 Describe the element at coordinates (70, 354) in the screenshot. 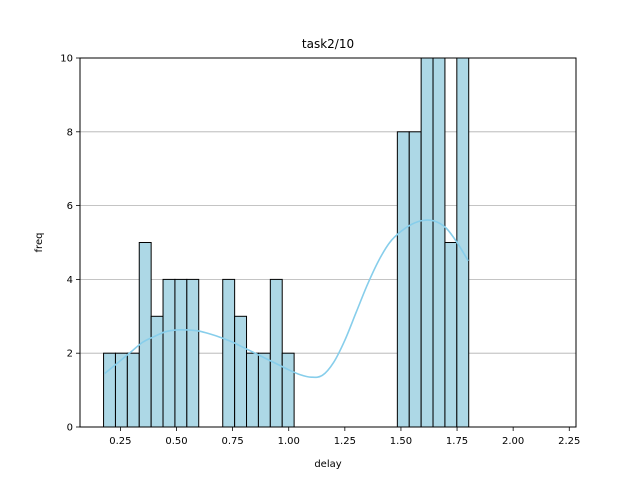

I see `y-tick-label: 2` at that location.